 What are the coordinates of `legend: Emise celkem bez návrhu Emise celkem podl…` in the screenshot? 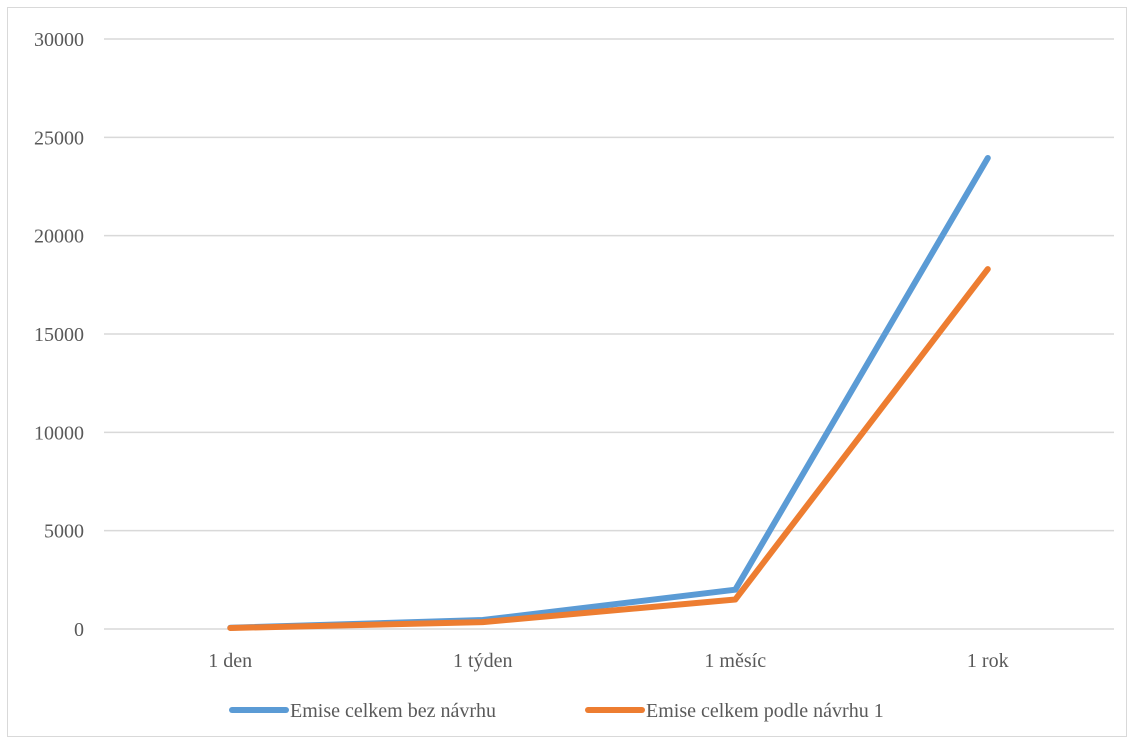 It's located at (556, 711).